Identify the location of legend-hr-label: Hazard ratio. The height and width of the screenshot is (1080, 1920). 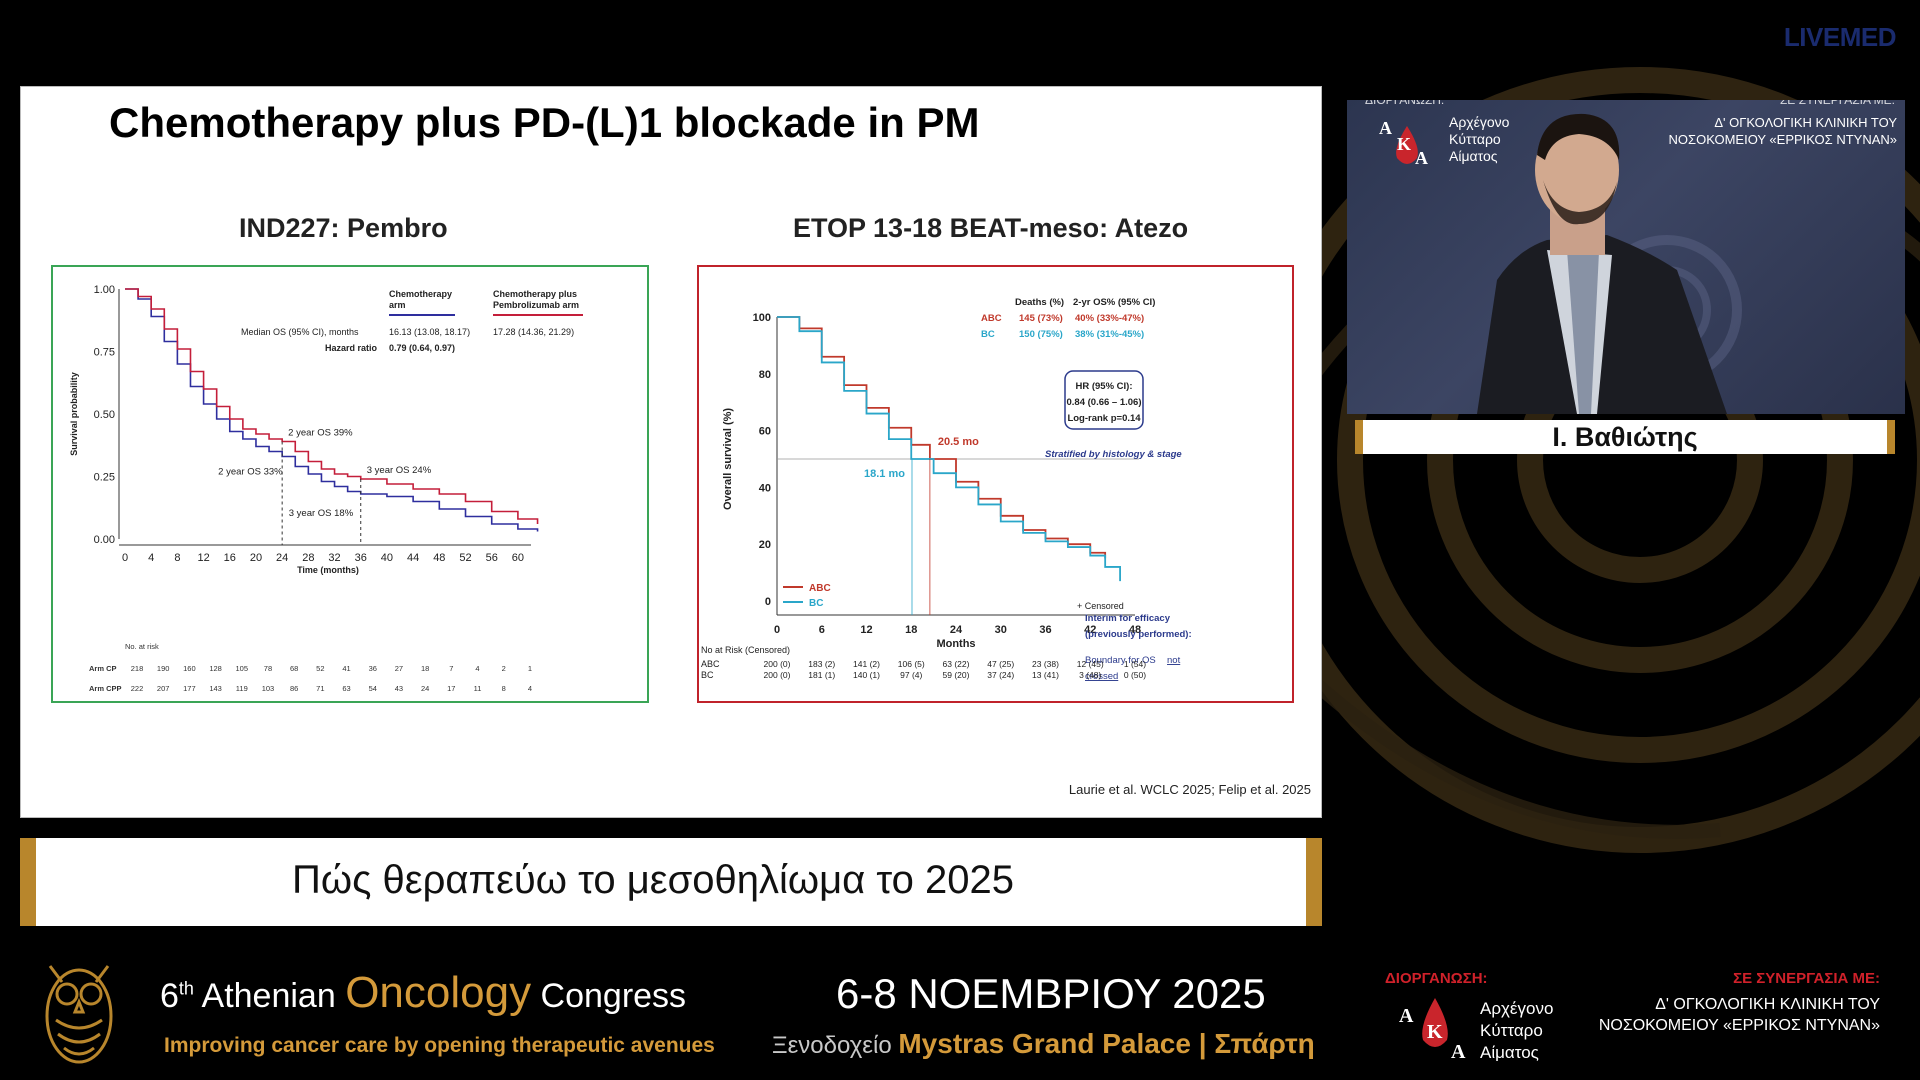
(351, 348).